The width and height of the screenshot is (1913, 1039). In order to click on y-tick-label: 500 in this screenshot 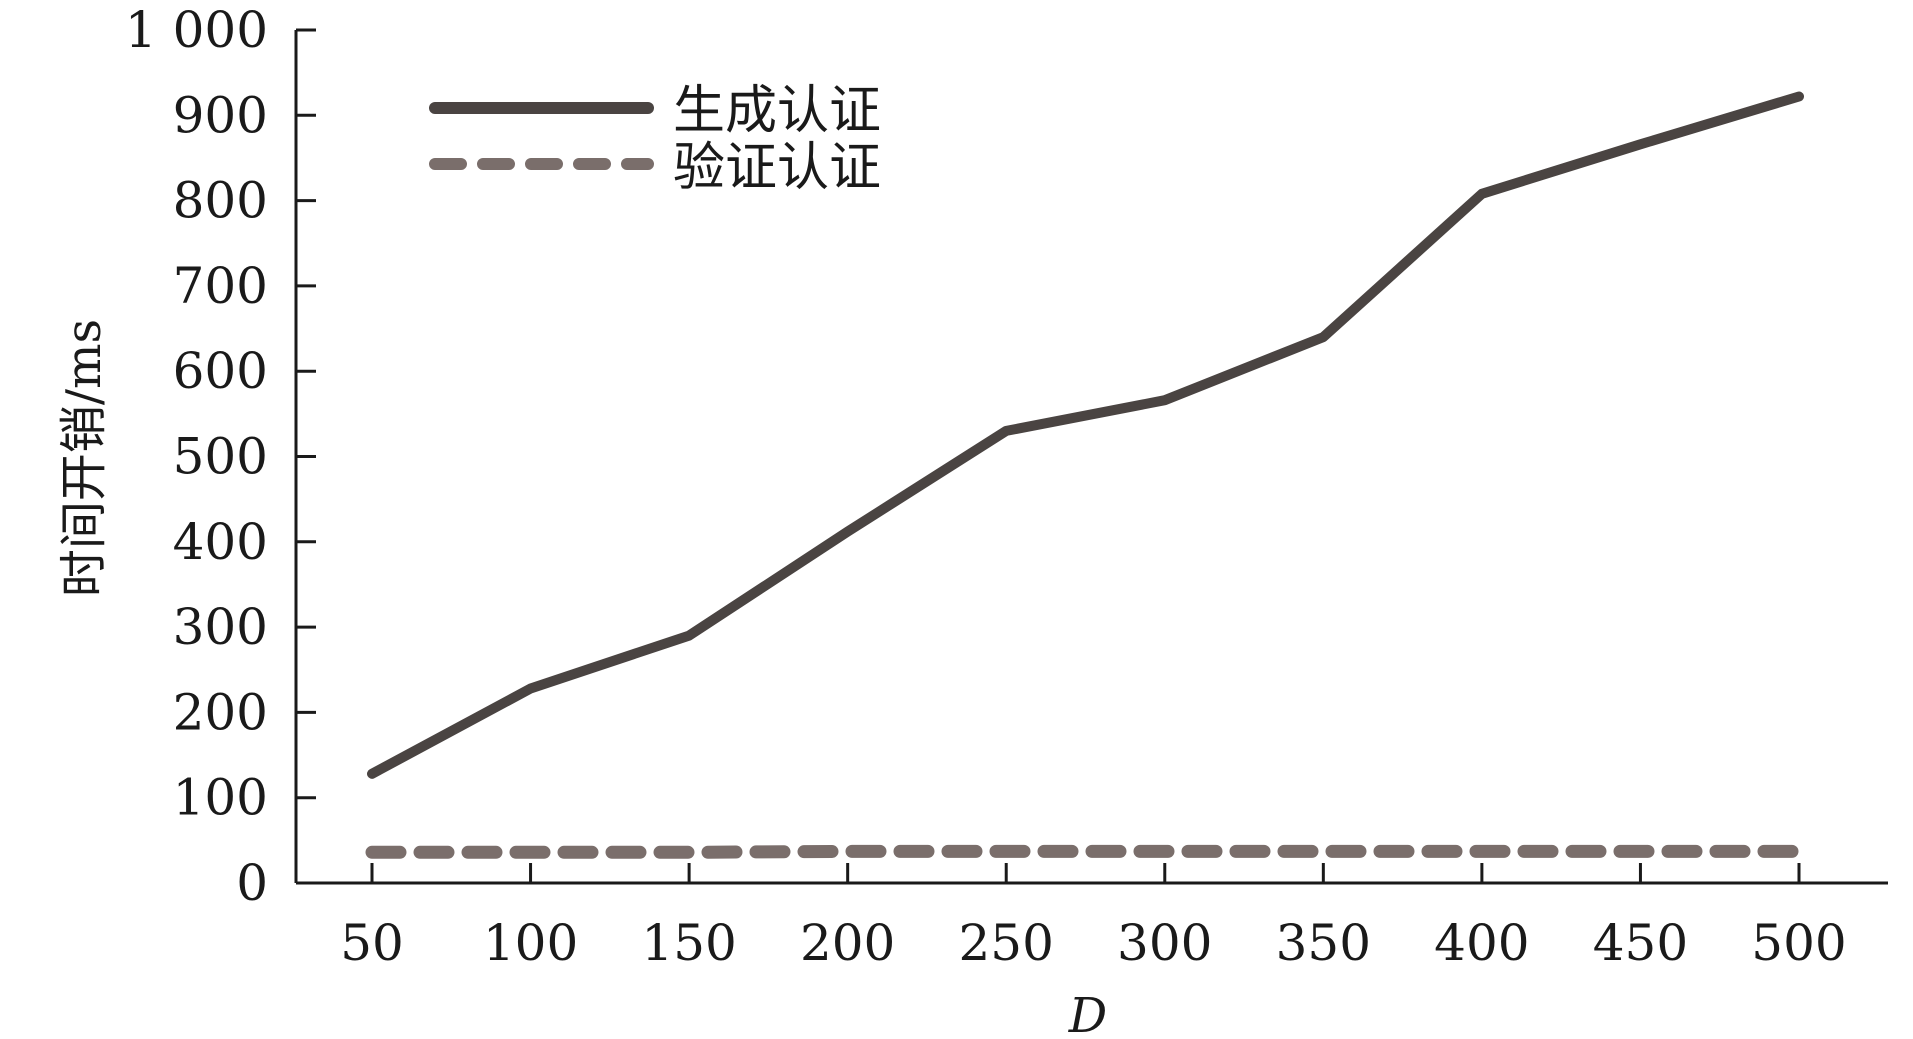, I will do `click(220, 457)`.